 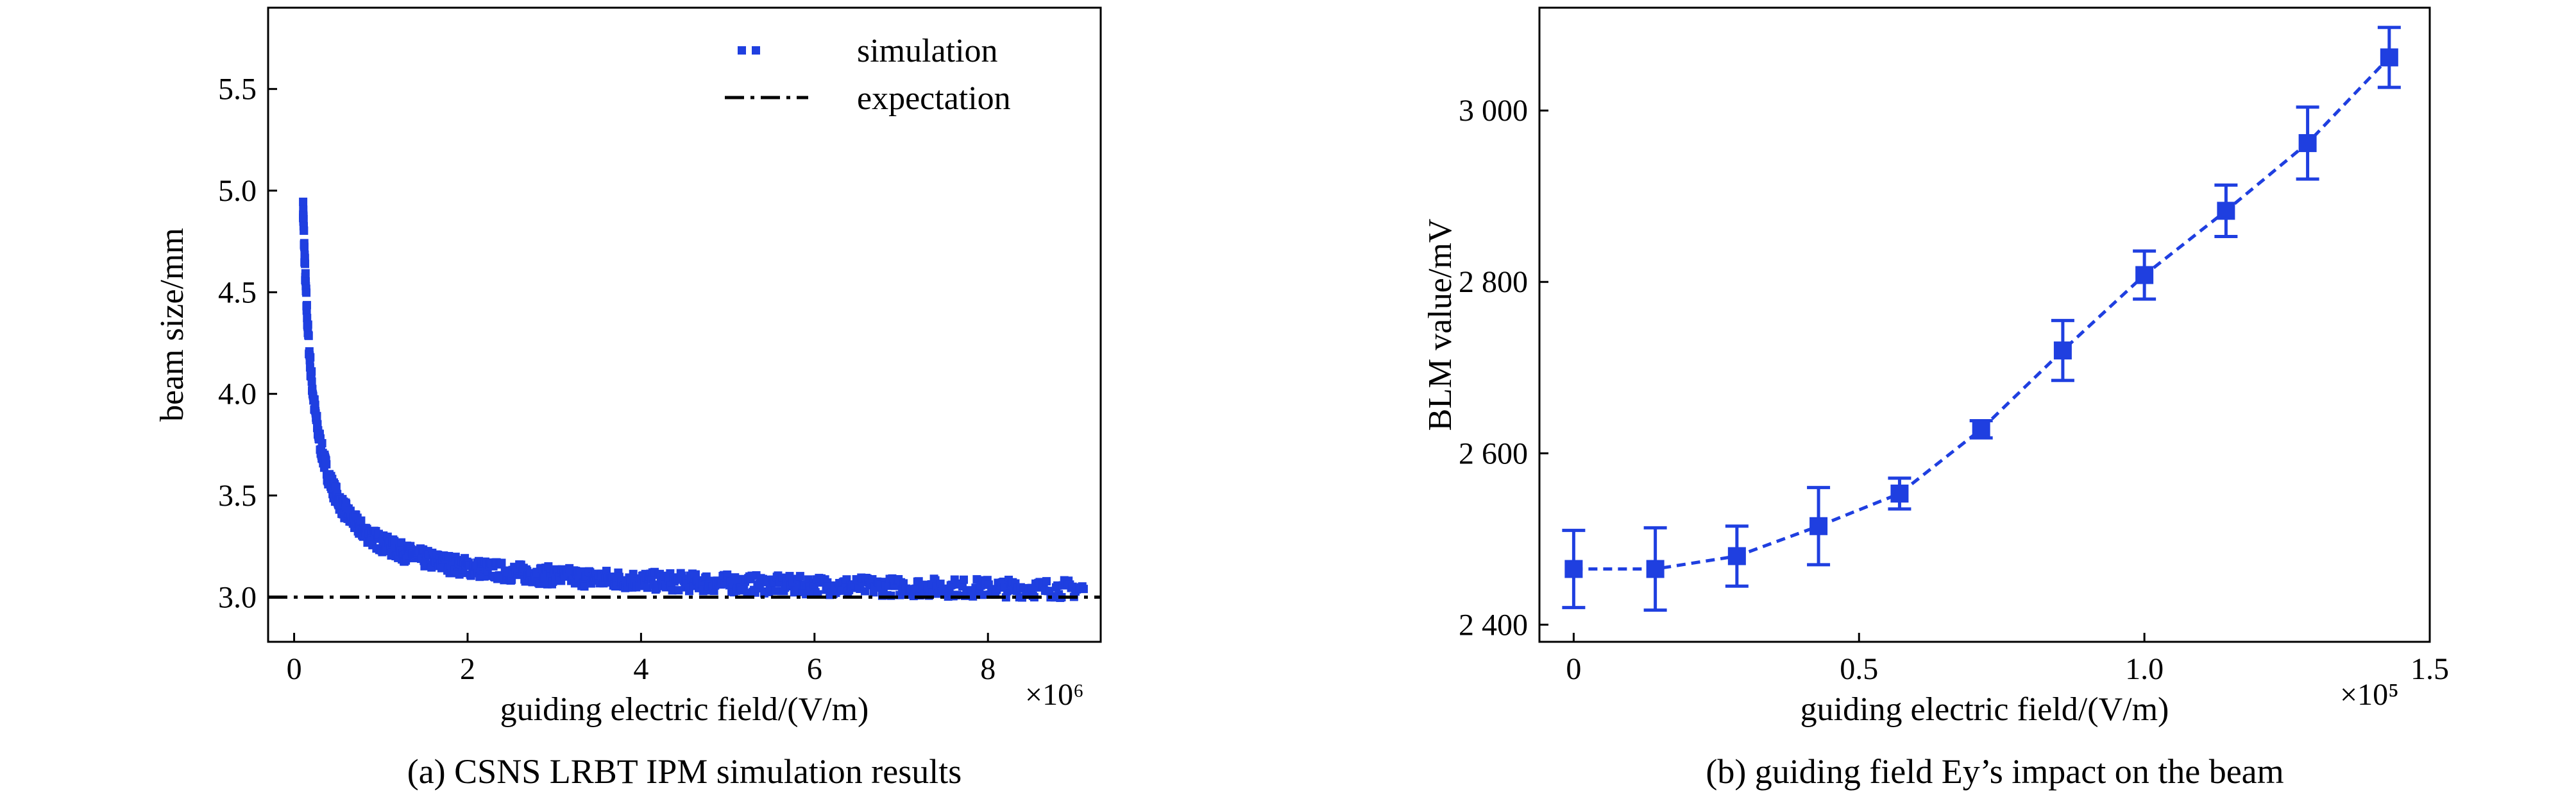 I want to click on y-tick-label: 5.0, so click(x=237, y=191).